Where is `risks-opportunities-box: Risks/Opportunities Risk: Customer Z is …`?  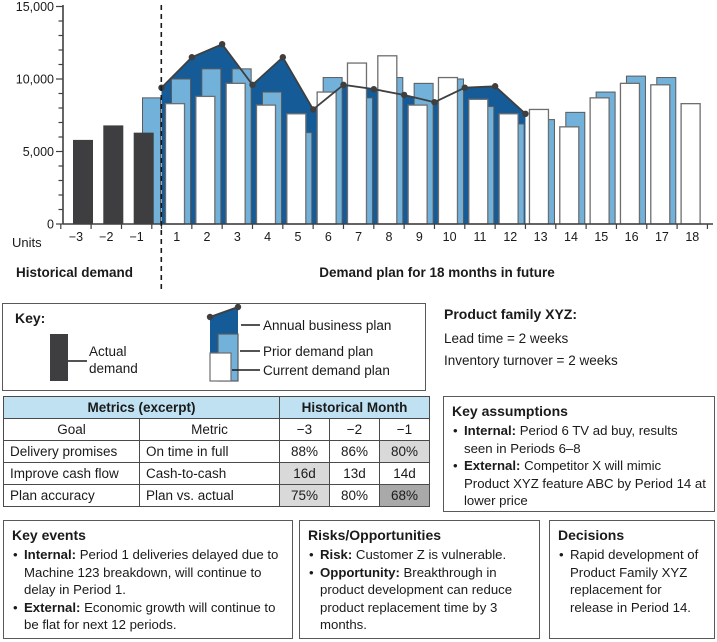
risks-opportunities-box: Risks/Opportunities Risk: Customer Z is … is located at coordinates (419, 579).